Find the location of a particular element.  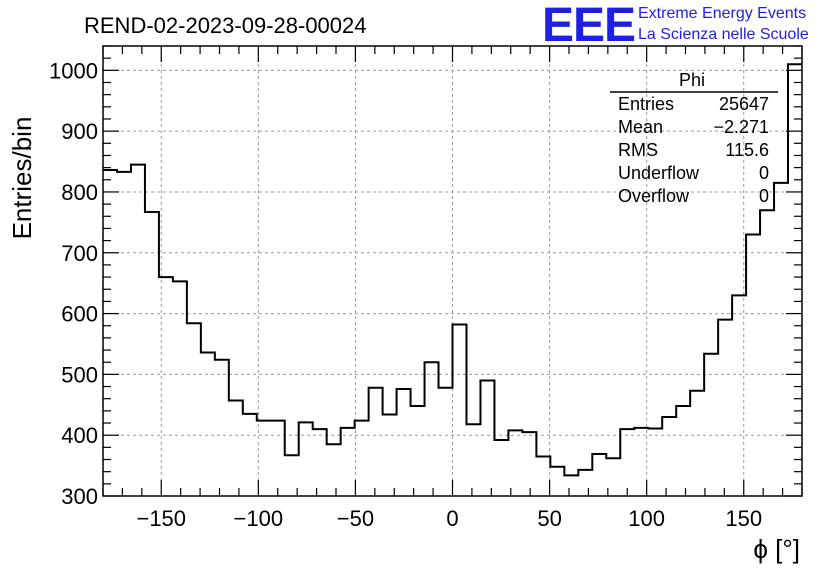

logo-line-1: Extreme Energy Events is located at coordinates (722, 13).